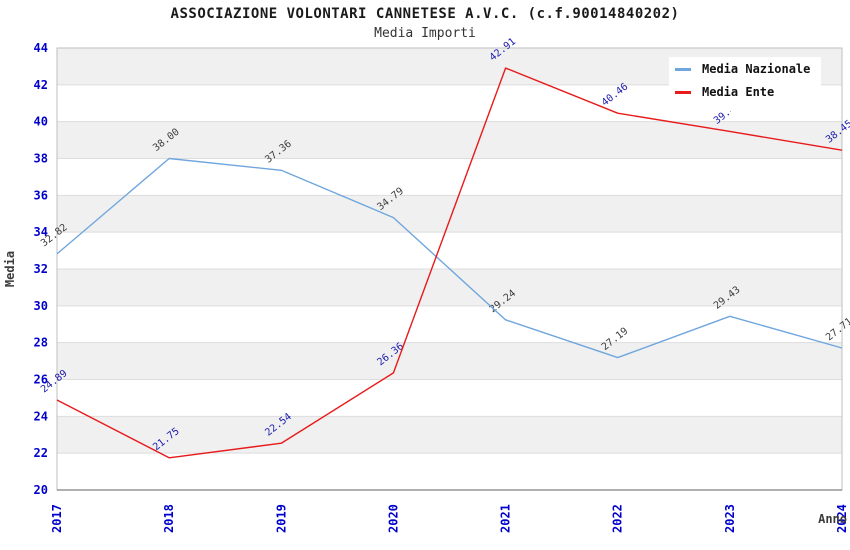  I want to click on y-tick-label: 26, so click(41, 380).